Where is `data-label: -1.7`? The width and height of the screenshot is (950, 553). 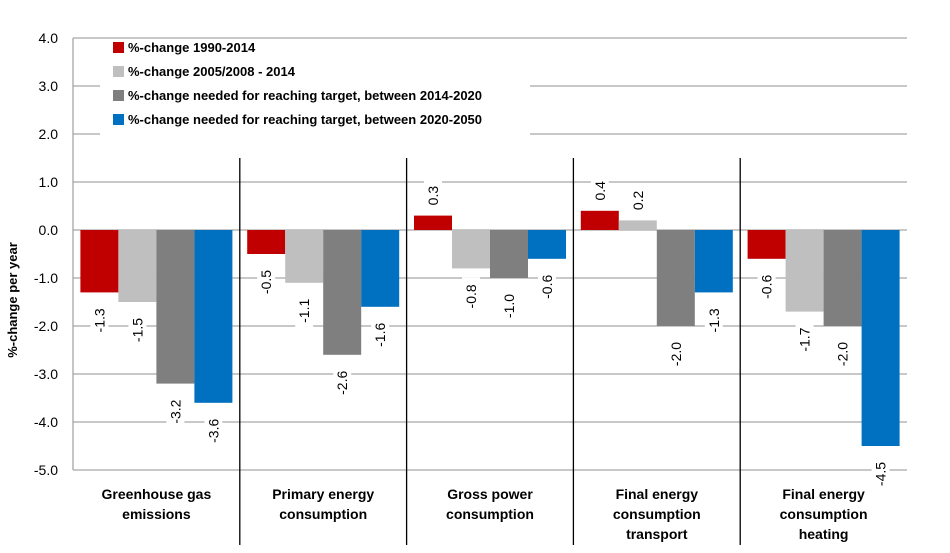 data-label: -1.7 is located at coordinates (804, 339).